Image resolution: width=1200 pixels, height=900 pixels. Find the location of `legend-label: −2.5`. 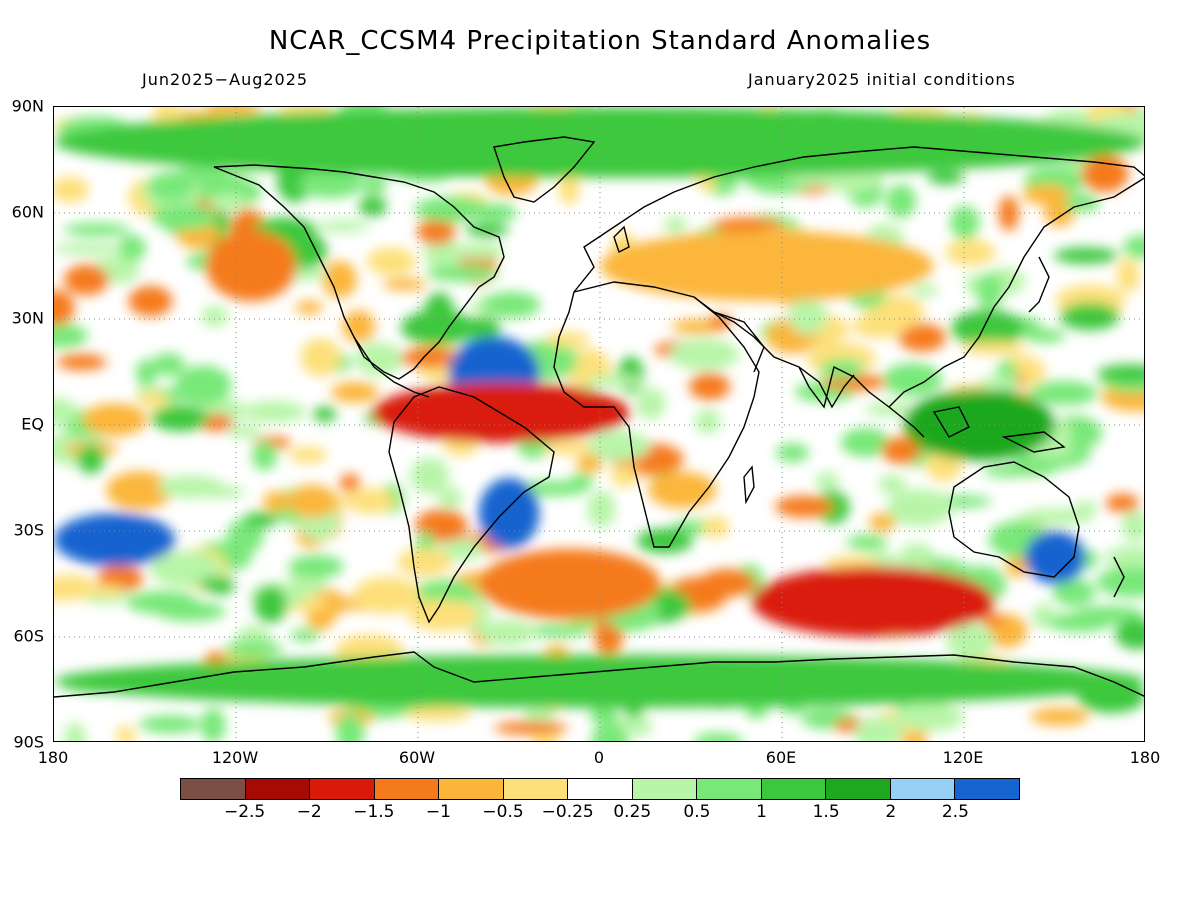

legend-label: −2.5 is located at coordinates (244, 812).